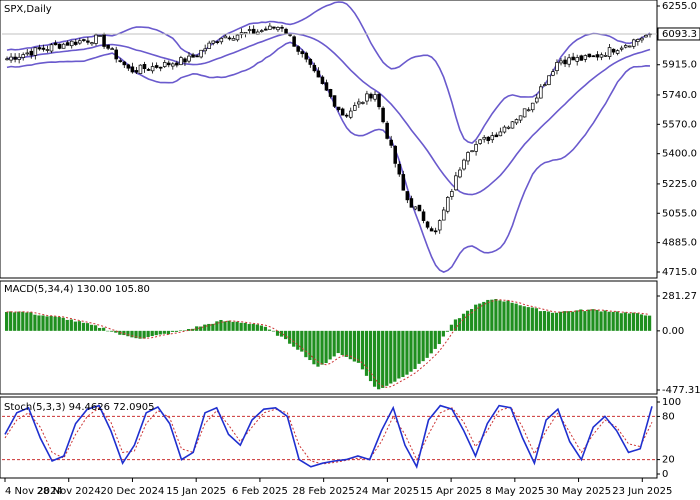 This screenshot has height=500, width=700. Describe the element at coordinates (668, 460) in the screenshot. I see `stoch-tick-label: 20` at that location.